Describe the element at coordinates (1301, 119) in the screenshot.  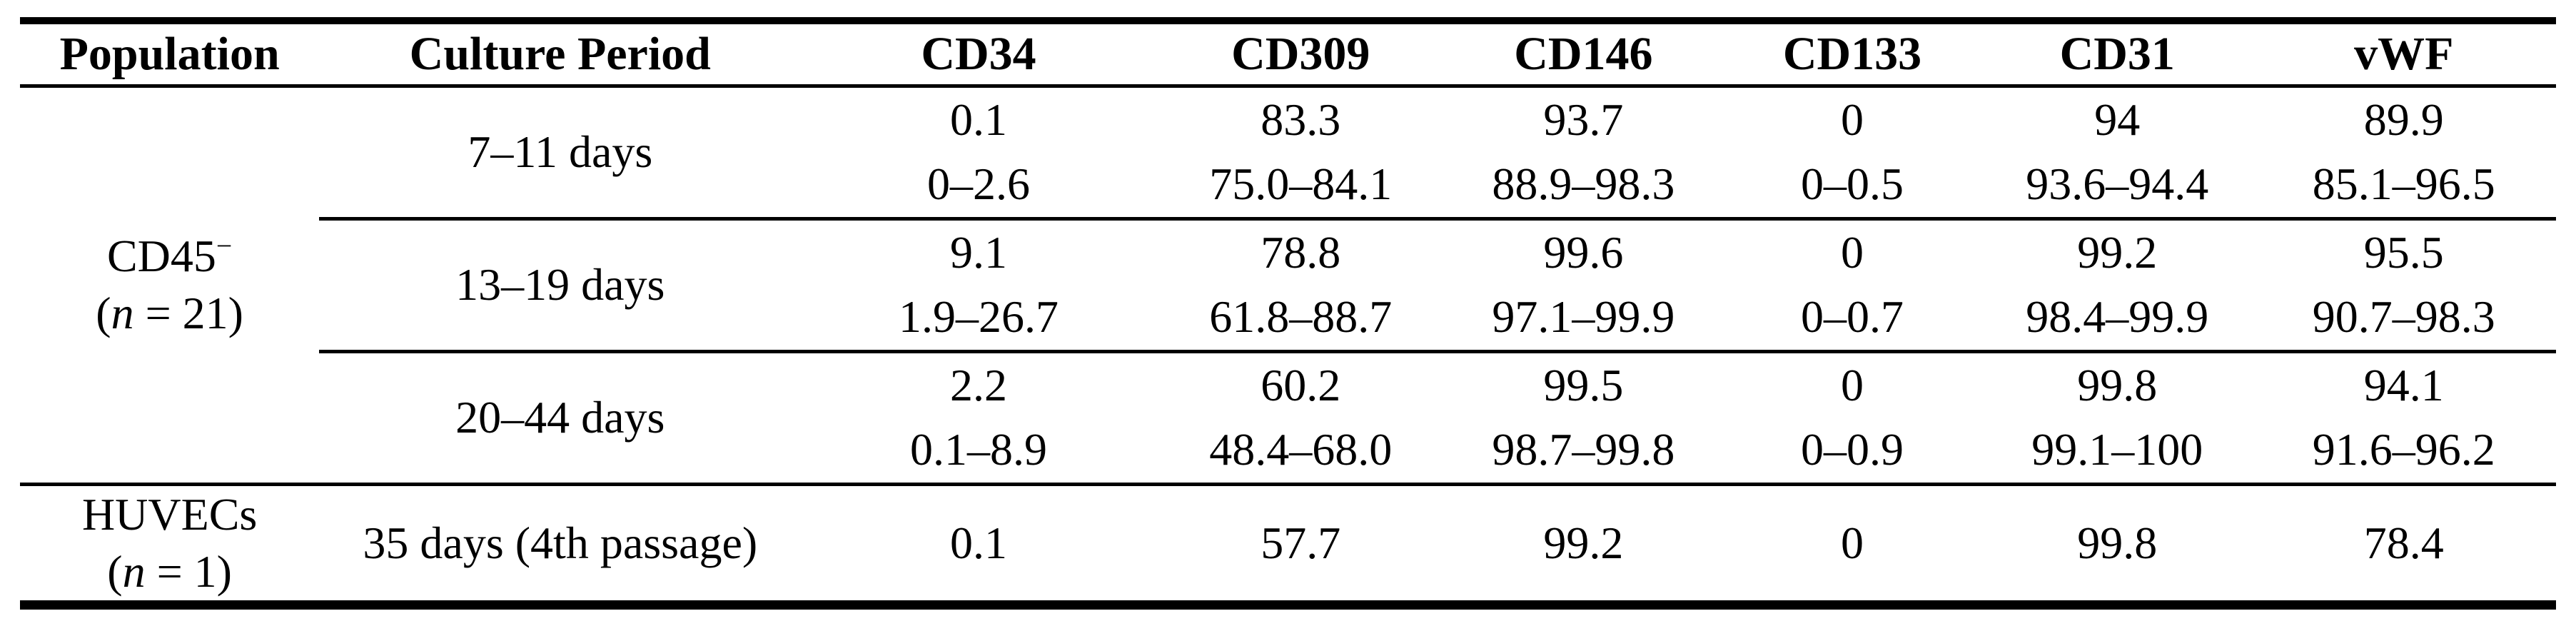
I see `median-cell: 83.3` at that location.